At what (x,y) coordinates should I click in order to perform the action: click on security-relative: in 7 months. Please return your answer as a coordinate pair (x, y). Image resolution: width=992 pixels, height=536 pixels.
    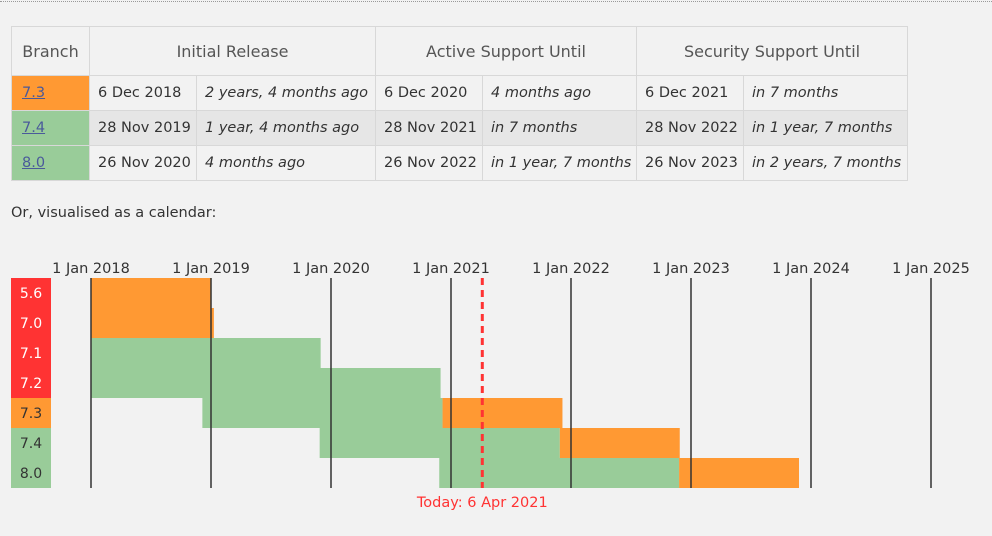
    Looking at the image, I should click on (825, 93).